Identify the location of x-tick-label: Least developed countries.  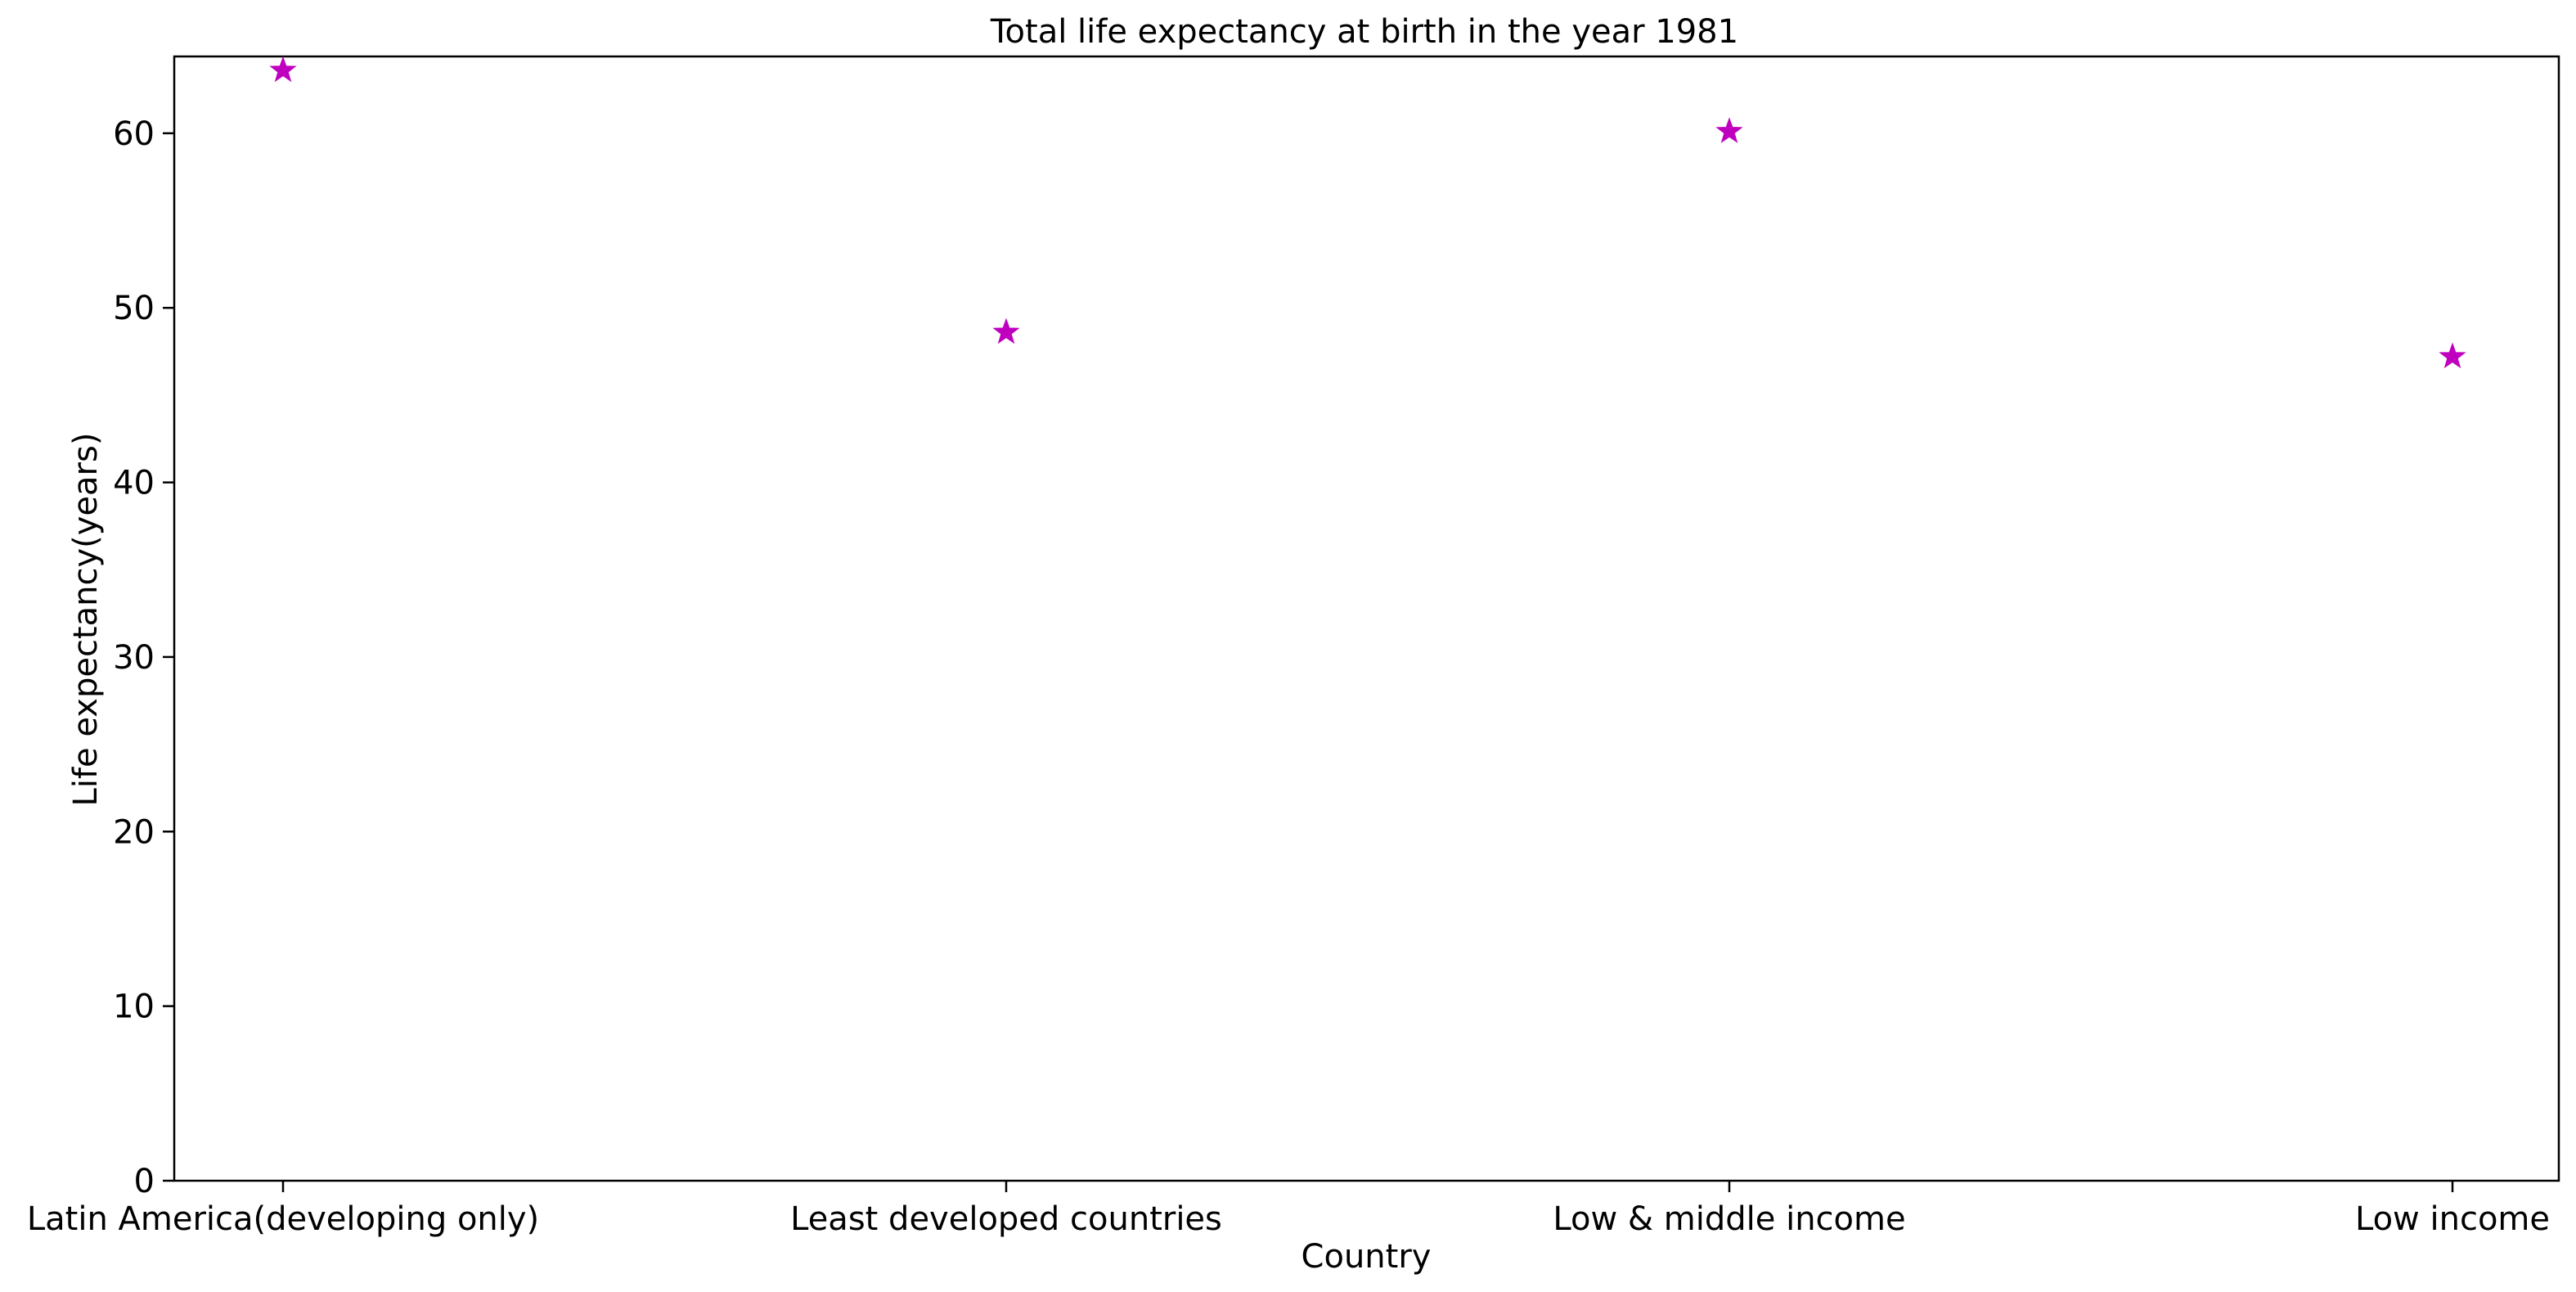
(1006, 1219).